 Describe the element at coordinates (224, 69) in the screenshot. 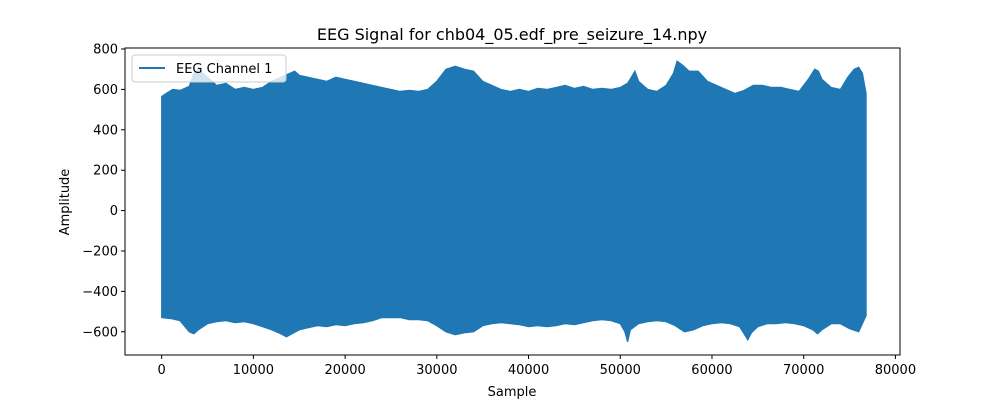

I see `legend-label: EEG Channel 1` at that location.